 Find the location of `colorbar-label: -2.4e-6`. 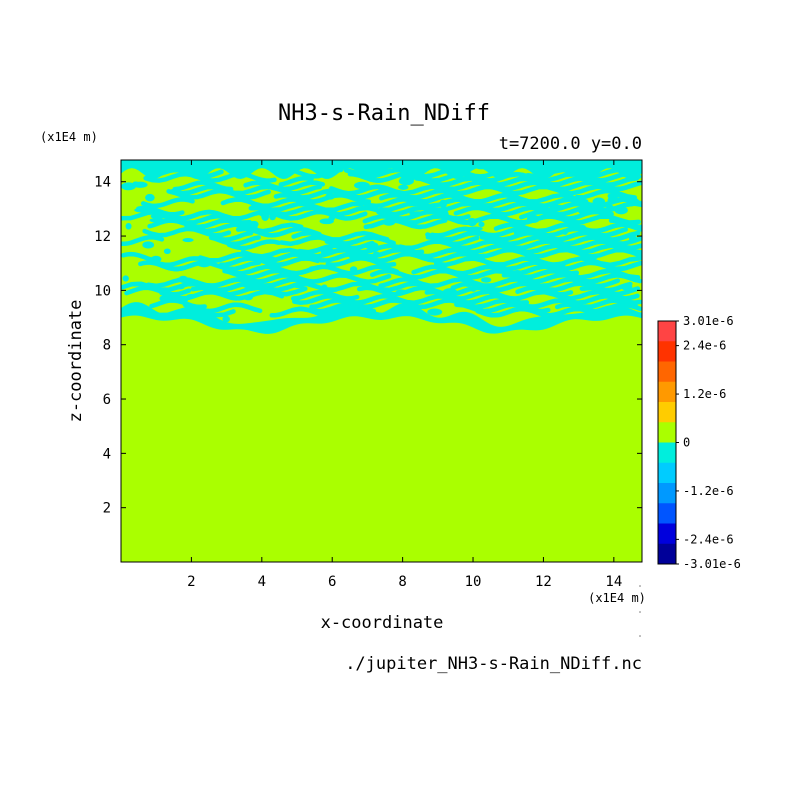

colorbar-label: -2.4e-6 is located at coordinates (708, 539).